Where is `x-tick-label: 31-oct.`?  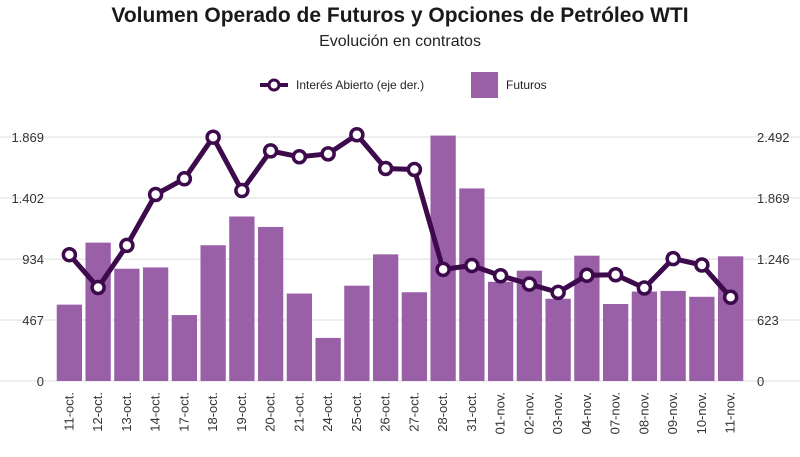
x-tick-label: 31-oct. is located at coordinates (471, 412).